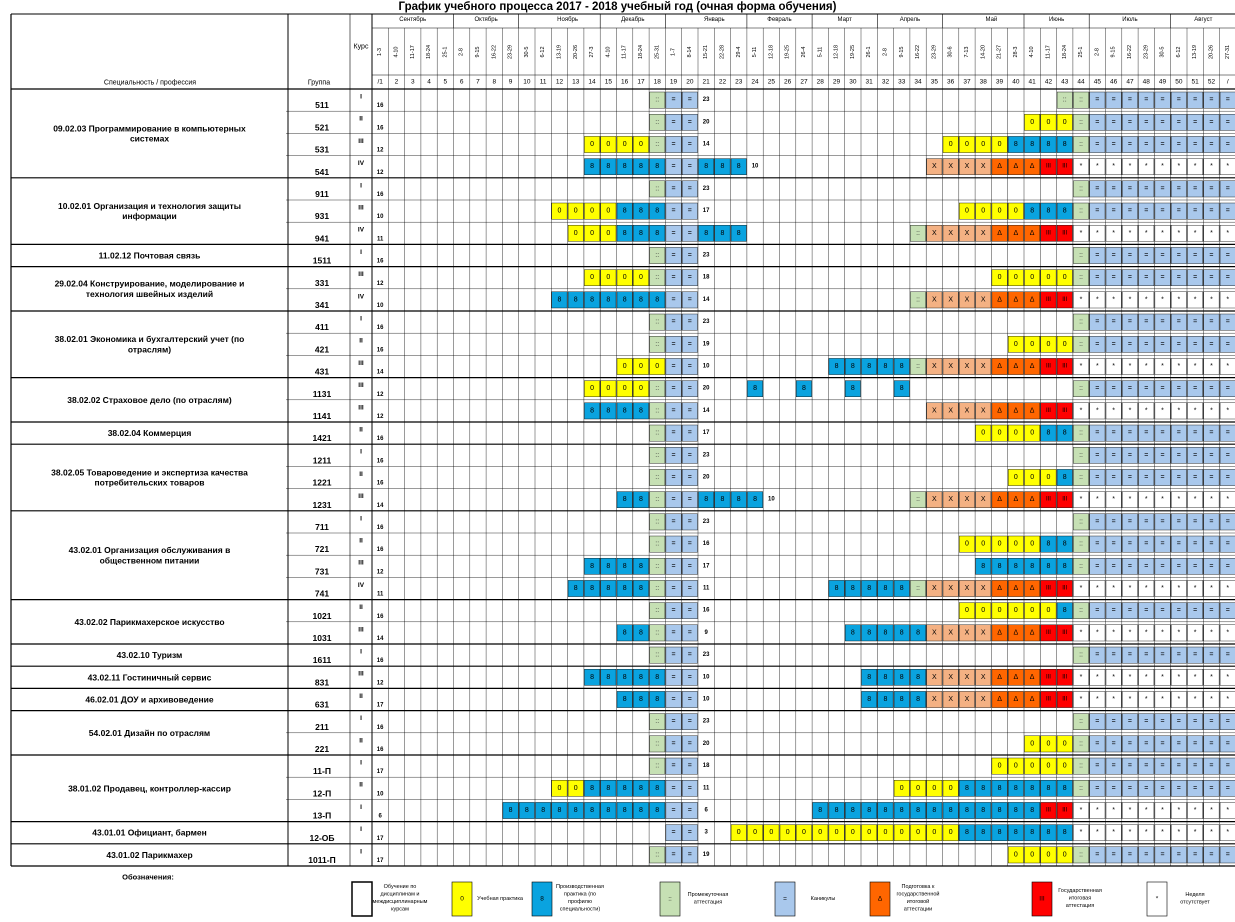 This screenshot has height=922, width=1235. What do you see at coordinates (380, 461) in the screenshot?
I see `student-count: 16` at bounding box center [380, 461].